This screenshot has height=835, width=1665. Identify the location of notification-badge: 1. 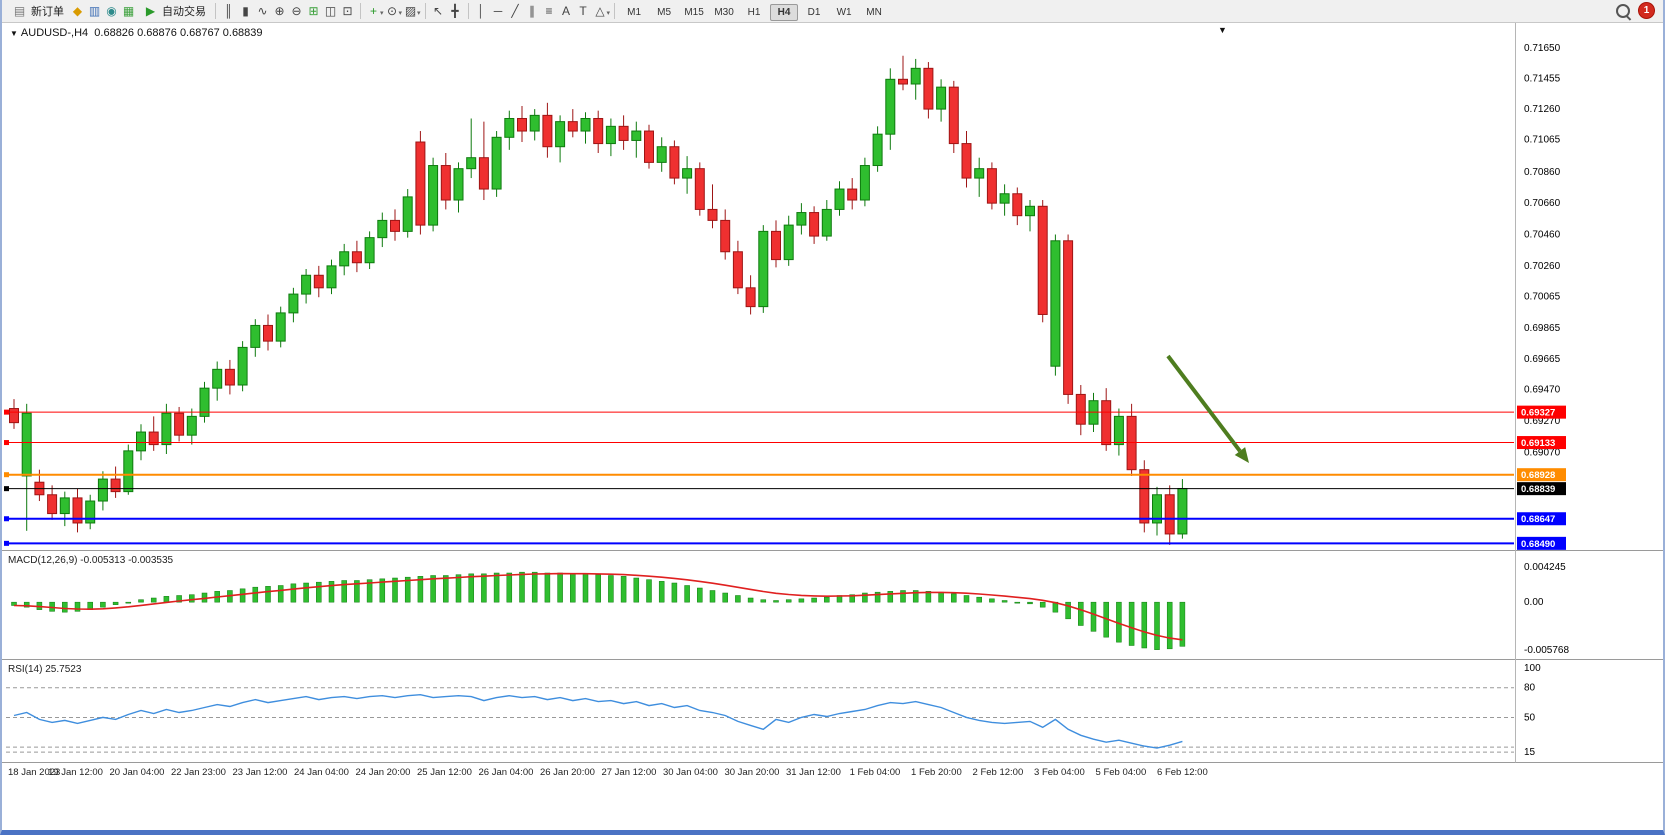
(1646, 10).